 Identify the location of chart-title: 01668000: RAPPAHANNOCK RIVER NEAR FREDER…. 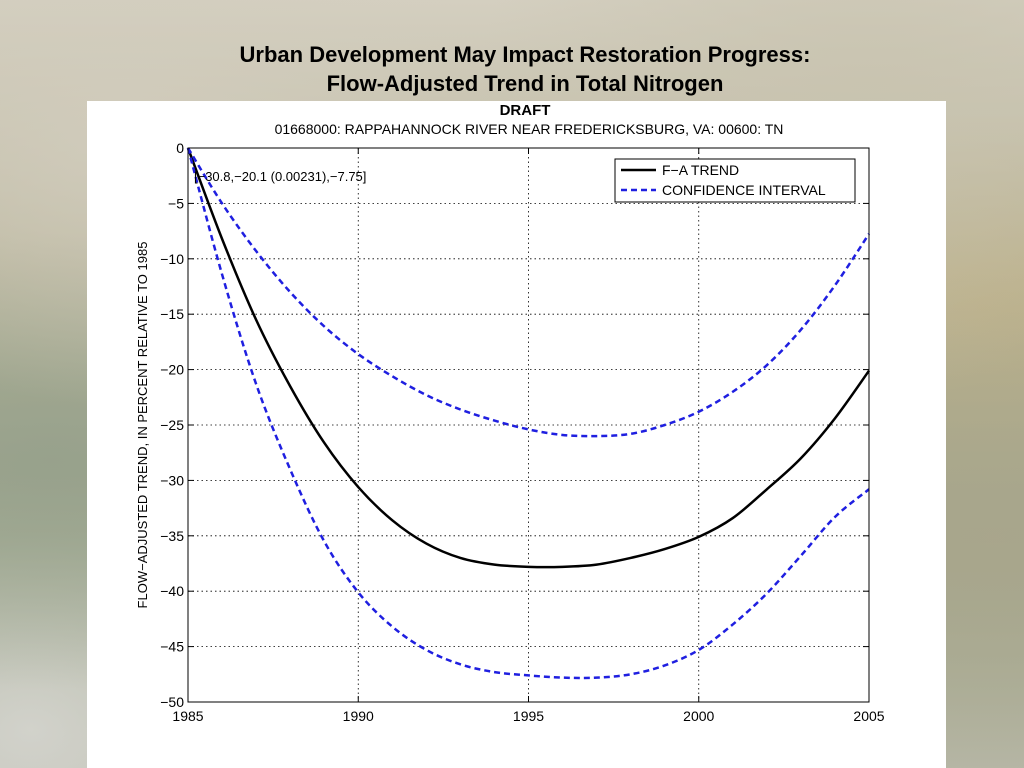
(529, 129).